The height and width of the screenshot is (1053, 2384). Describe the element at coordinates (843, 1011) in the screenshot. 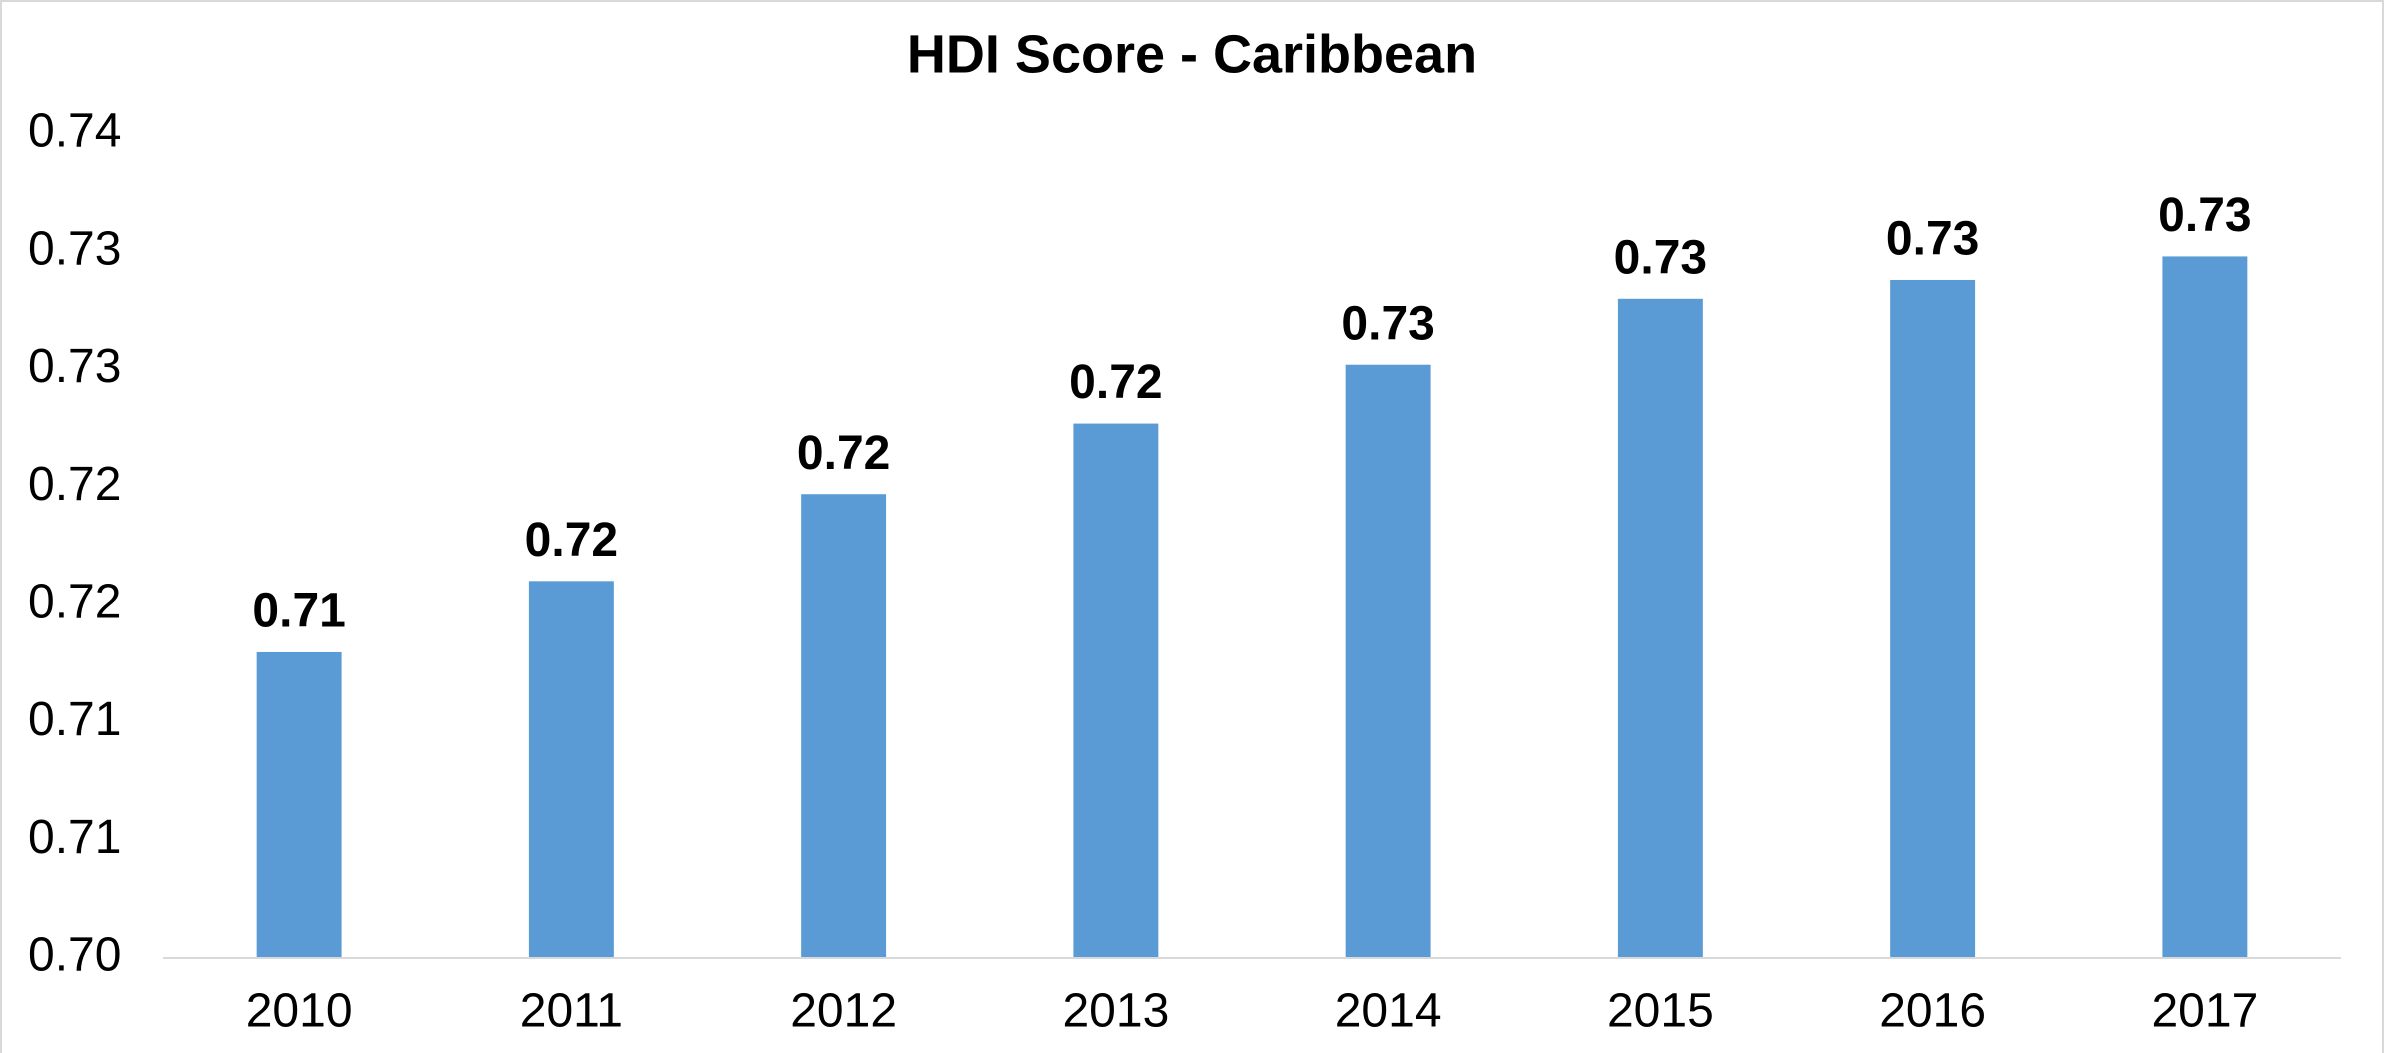

I see `x-tick-label: 2012` at that location.